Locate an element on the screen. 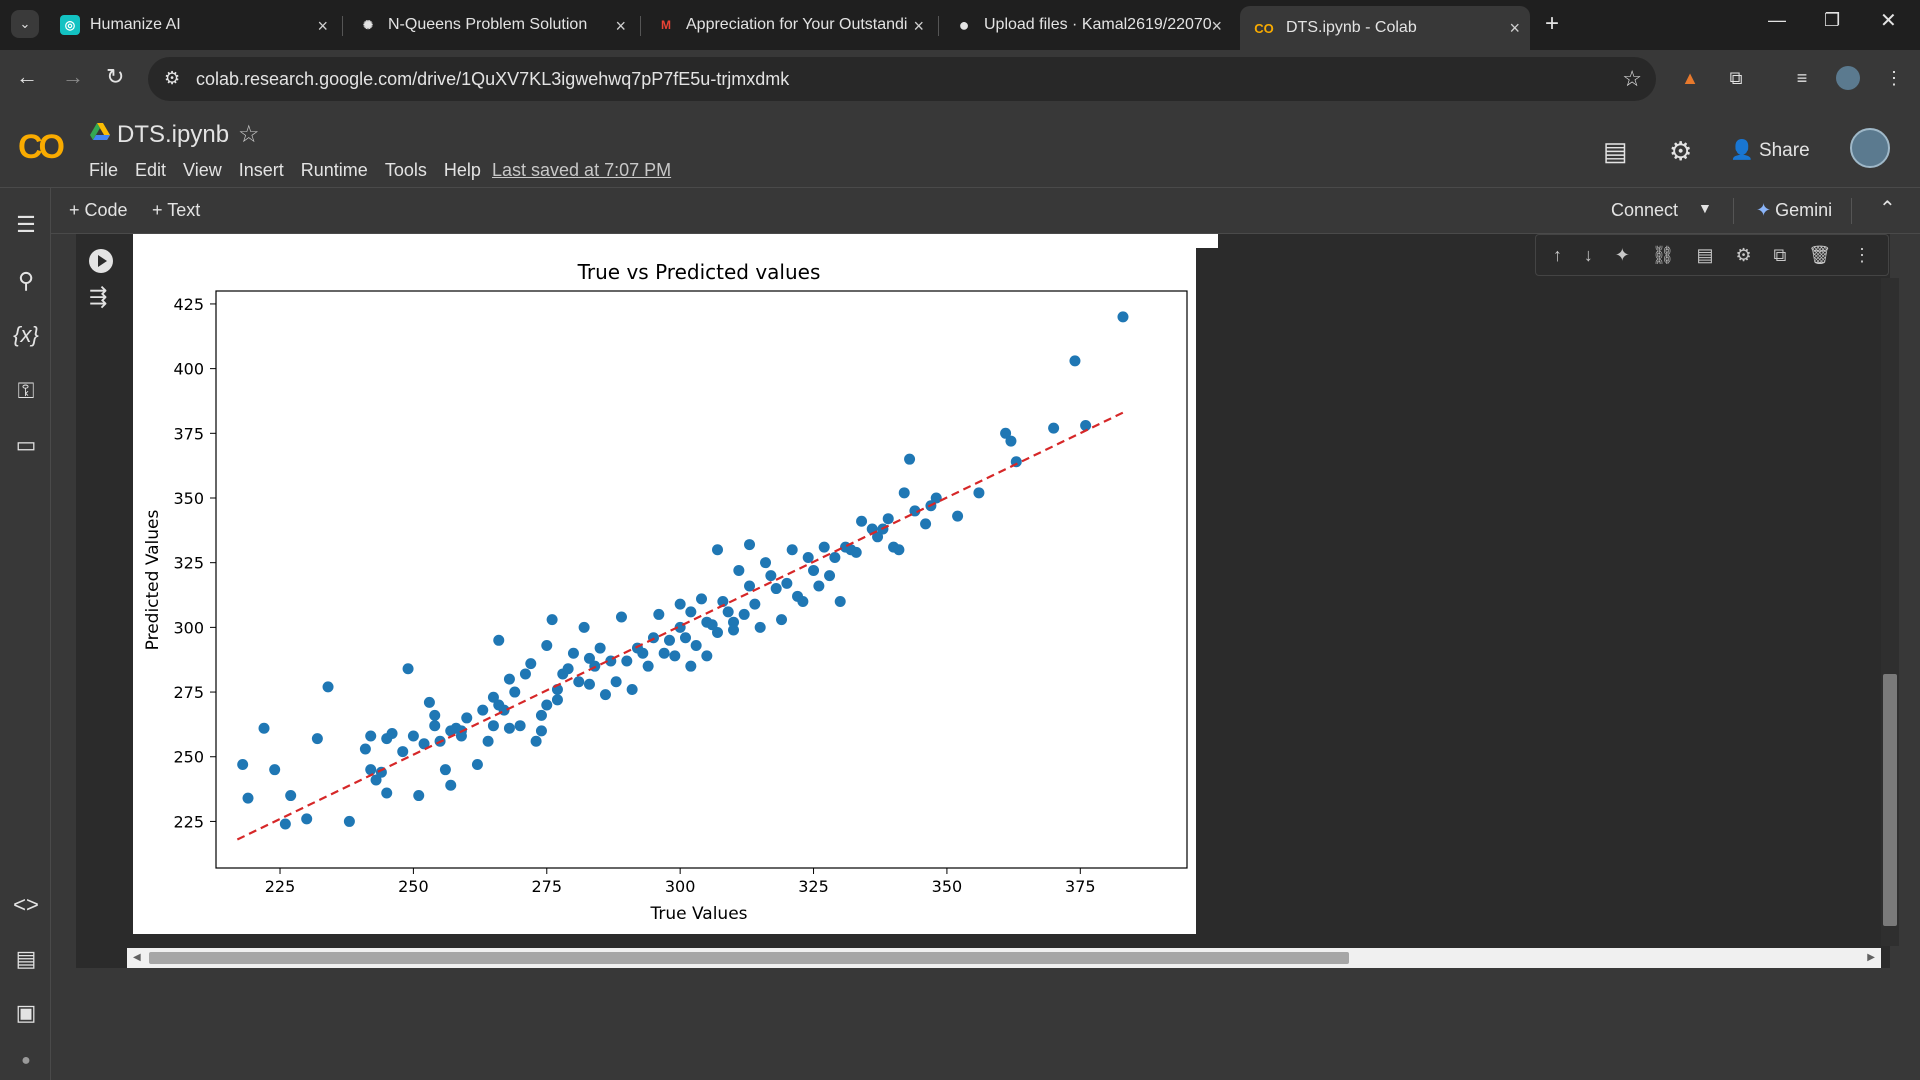 The width and height of the screenshot is (1920, 1080). chevron-down-icon: ⌄ is located at coordinates (25, 23).